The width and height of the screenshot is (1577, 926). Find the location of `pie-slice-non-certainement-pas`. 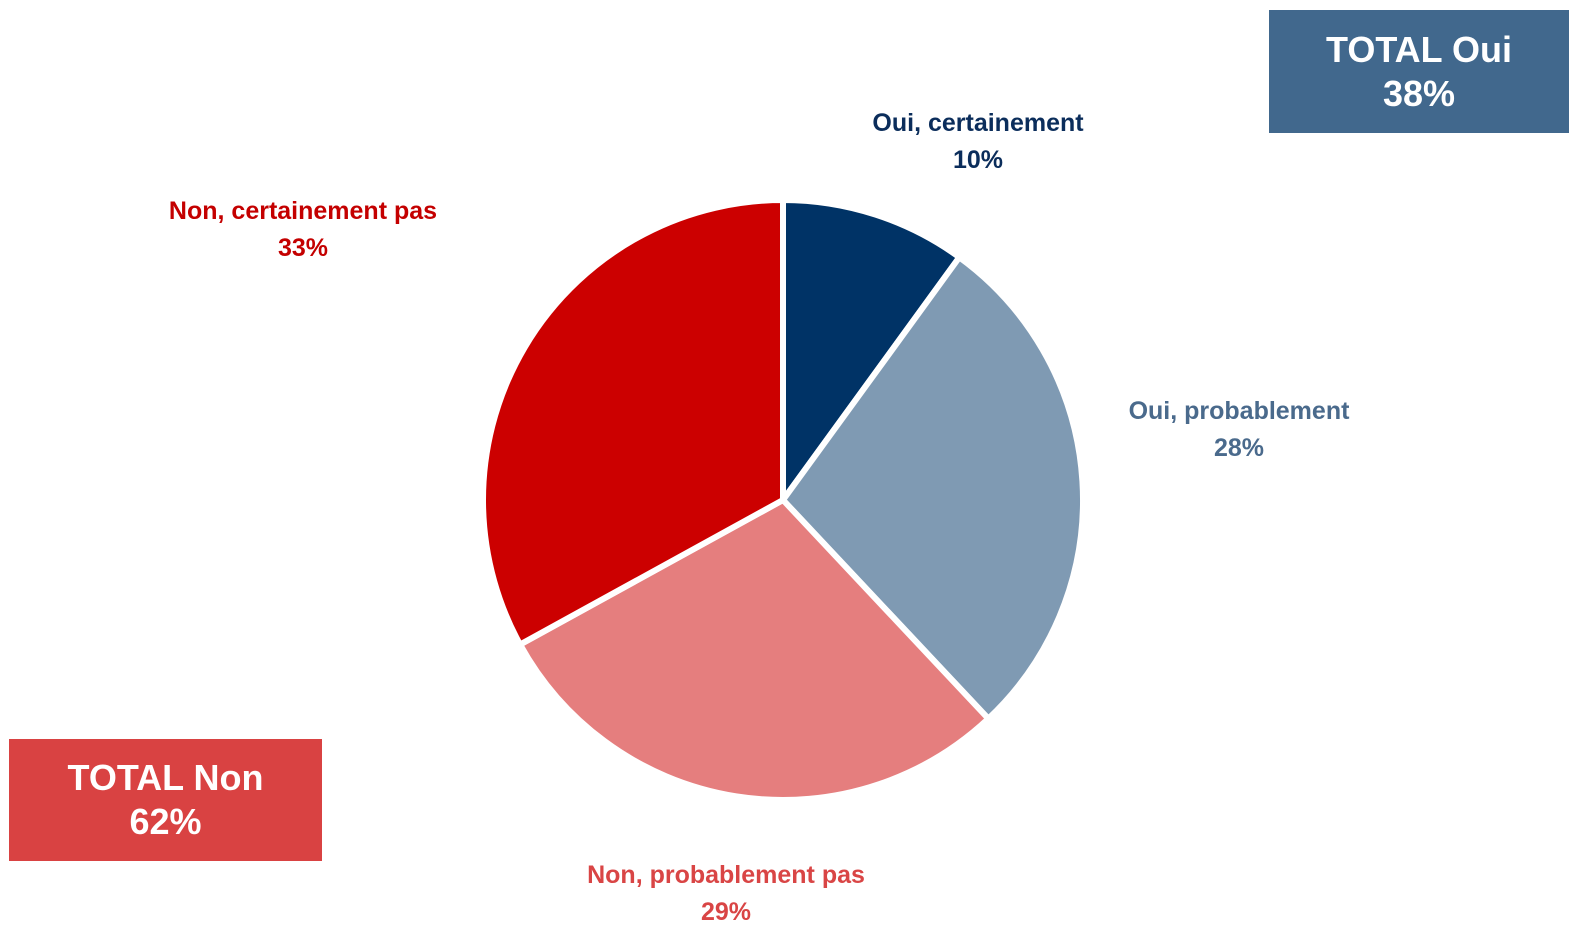

pie-slice-non-certainement-pas is located at coordinates (633, 422).